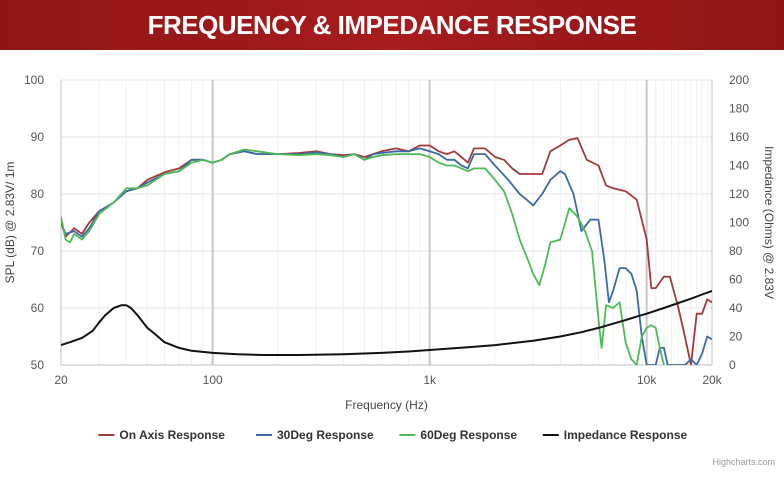 This screenshot has width=784, height=479. Describe the element at coordinates (739, 109) in the screenshot. I see `y2-tick-label: 180` at that location.